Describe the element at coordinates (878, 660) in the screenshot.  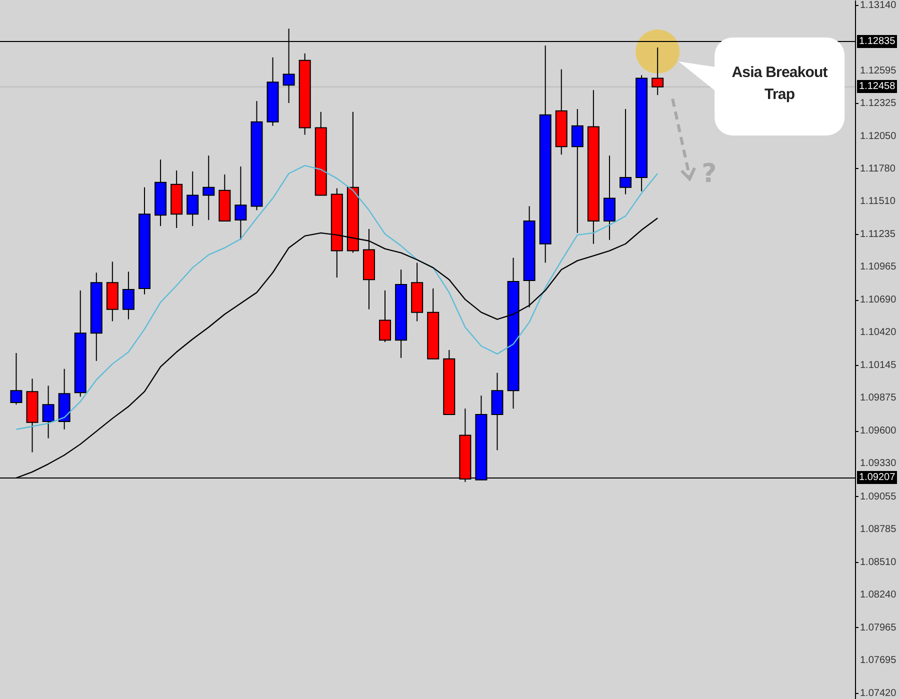
I see `y-tick-label: 1.07695` at that location.